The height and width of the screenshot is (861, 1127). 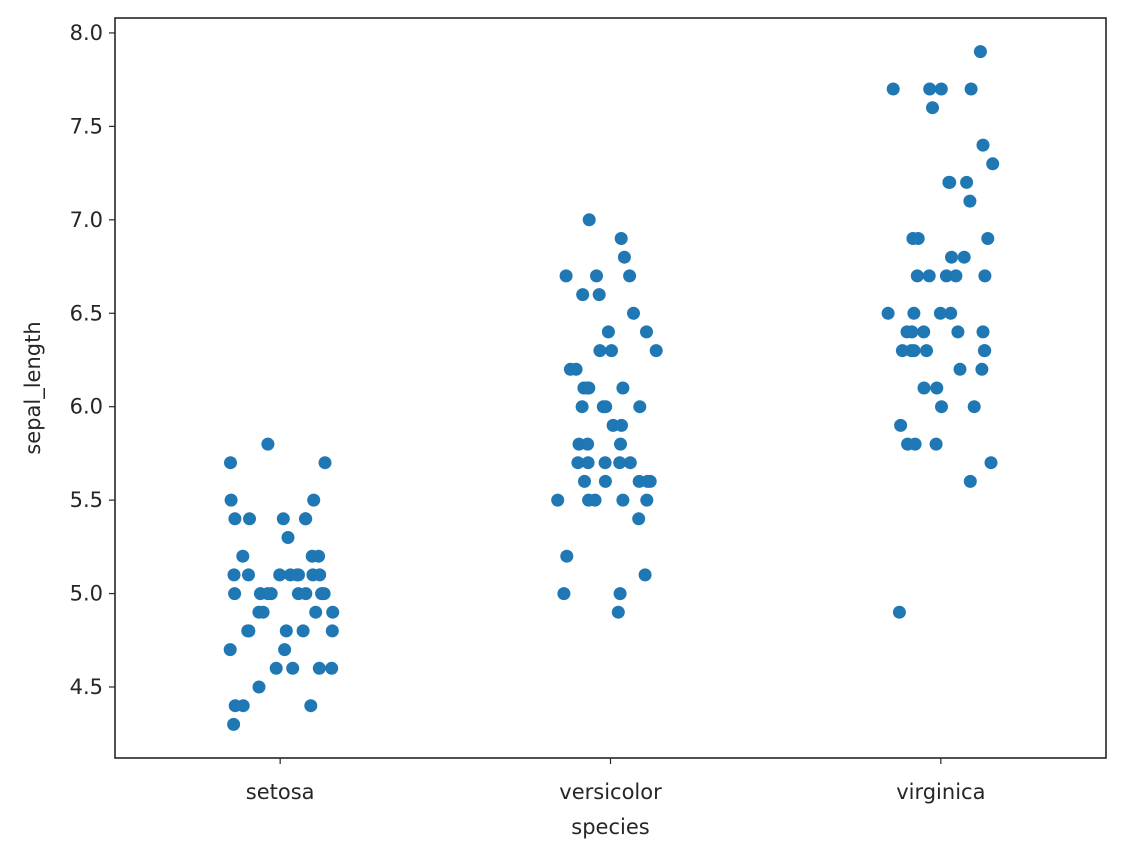 What do you see at coordinates (940, 792) in the screenshot?
I see `x-tick-label: virginica` at bounding box center [940, 792].